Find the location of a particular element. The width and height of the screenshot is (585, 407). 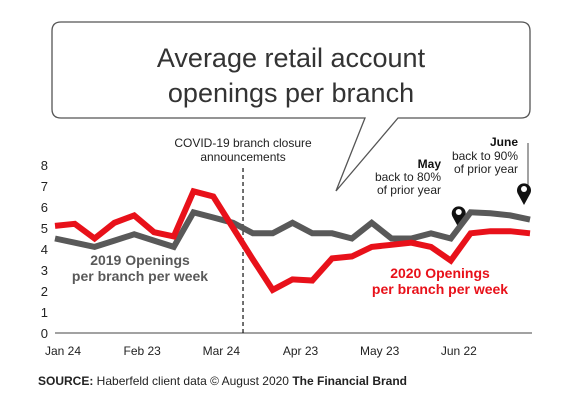

brand-name: The Financial Brand is located at coordinates (350, 381).